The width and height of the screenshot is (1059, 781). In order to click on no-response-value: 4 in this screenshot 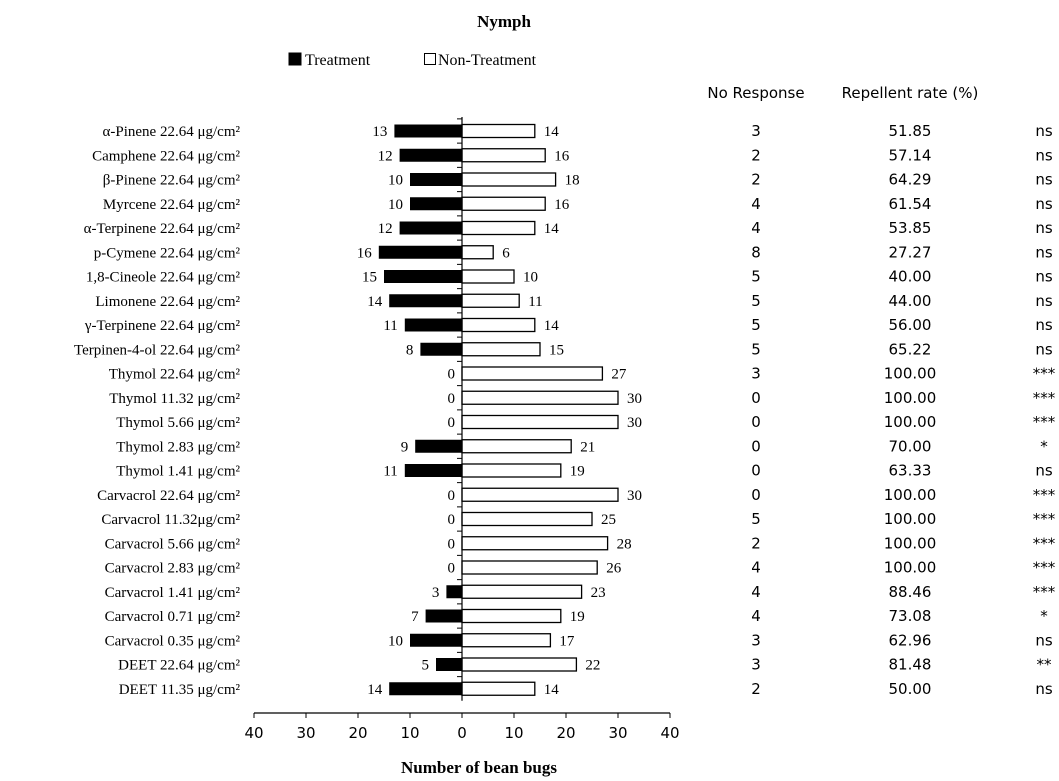, I will do `click(756, 592)`.